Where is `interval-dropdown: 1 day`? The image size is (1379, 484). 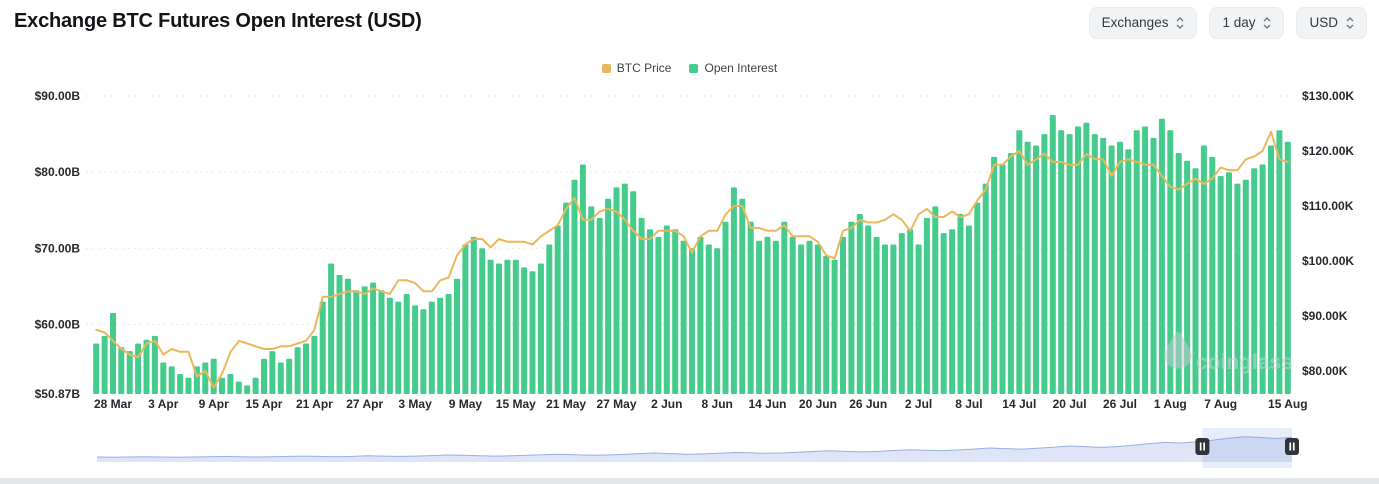
interval-dropdown: 1 day is located at coordinates (1247, 23).